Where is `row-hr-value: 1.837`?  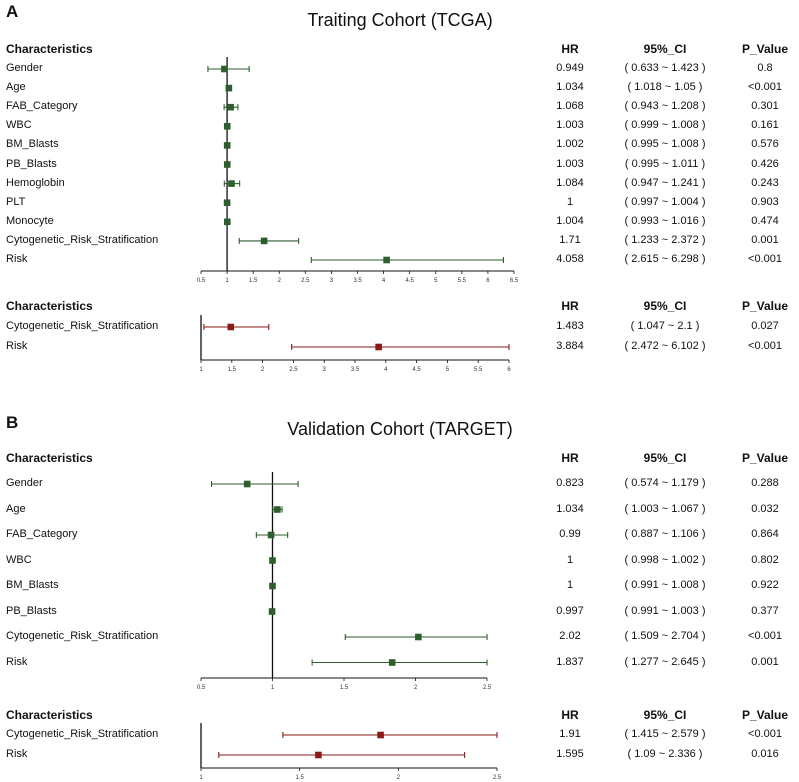
row-hr-value: 1.837 is located at coordinates (570, 661).